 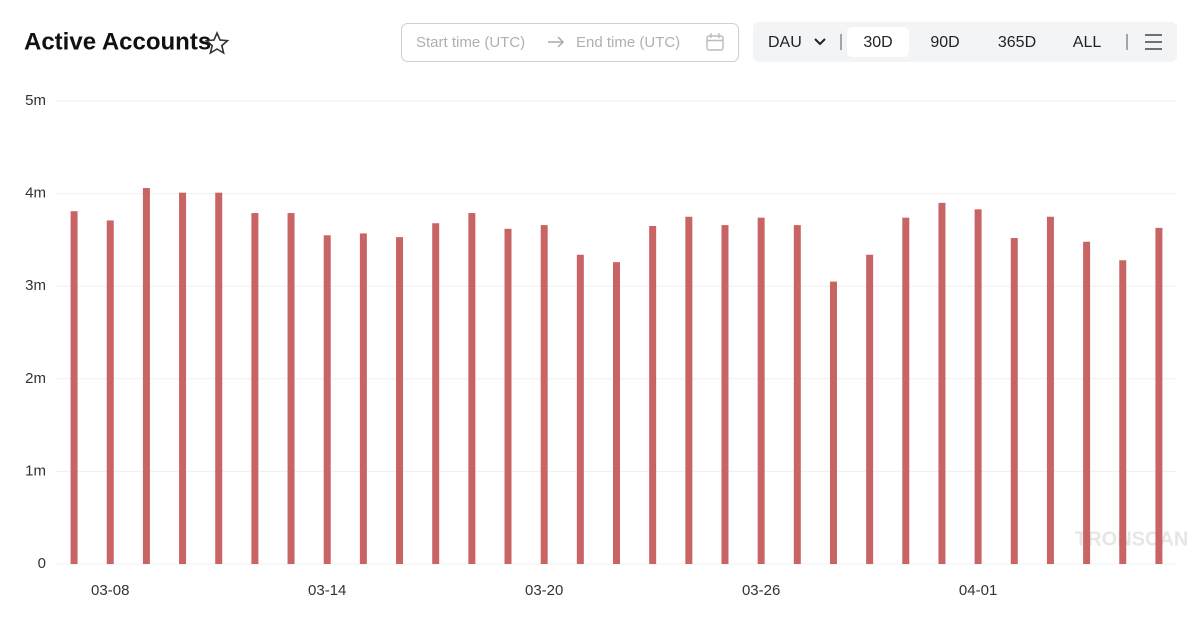 I want to click on y-tick-label: 5m, so click(x=35, y=100).